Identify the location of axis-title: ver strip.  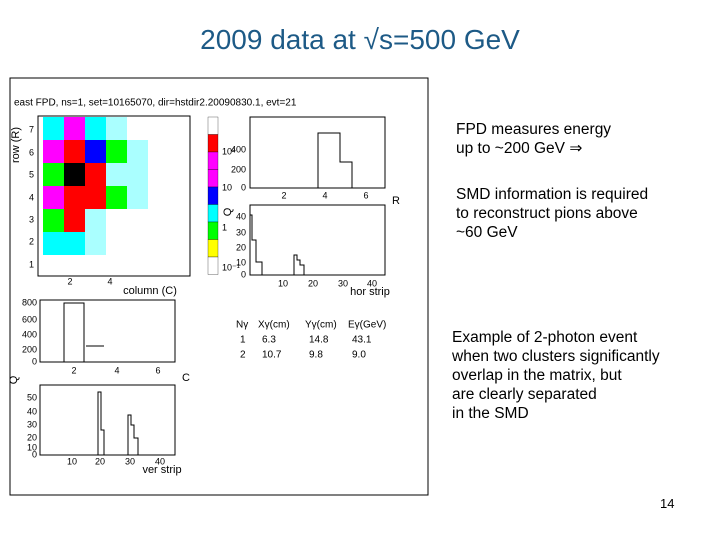
(161, 470).